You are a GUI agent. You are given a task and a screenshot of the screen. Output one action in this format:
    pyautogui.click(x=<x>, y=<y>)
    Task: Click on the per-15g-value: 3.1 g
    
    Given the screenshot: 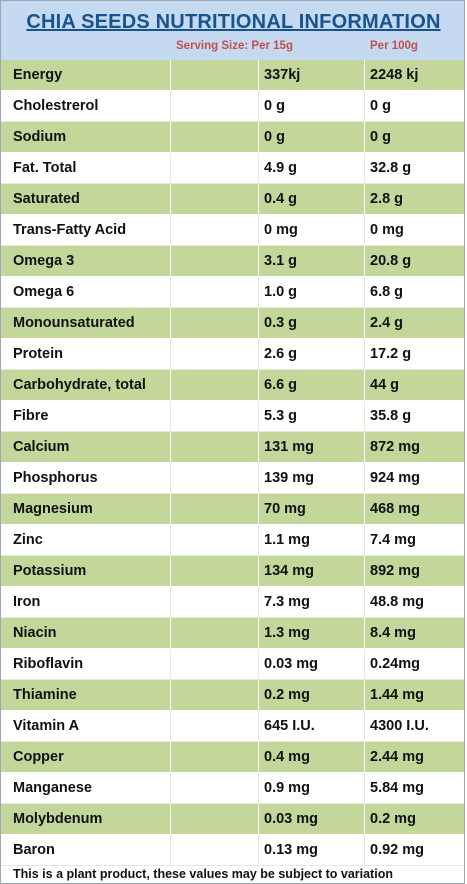 What is the action you would take?
    pyautogui.click(x=312, y=261)
    